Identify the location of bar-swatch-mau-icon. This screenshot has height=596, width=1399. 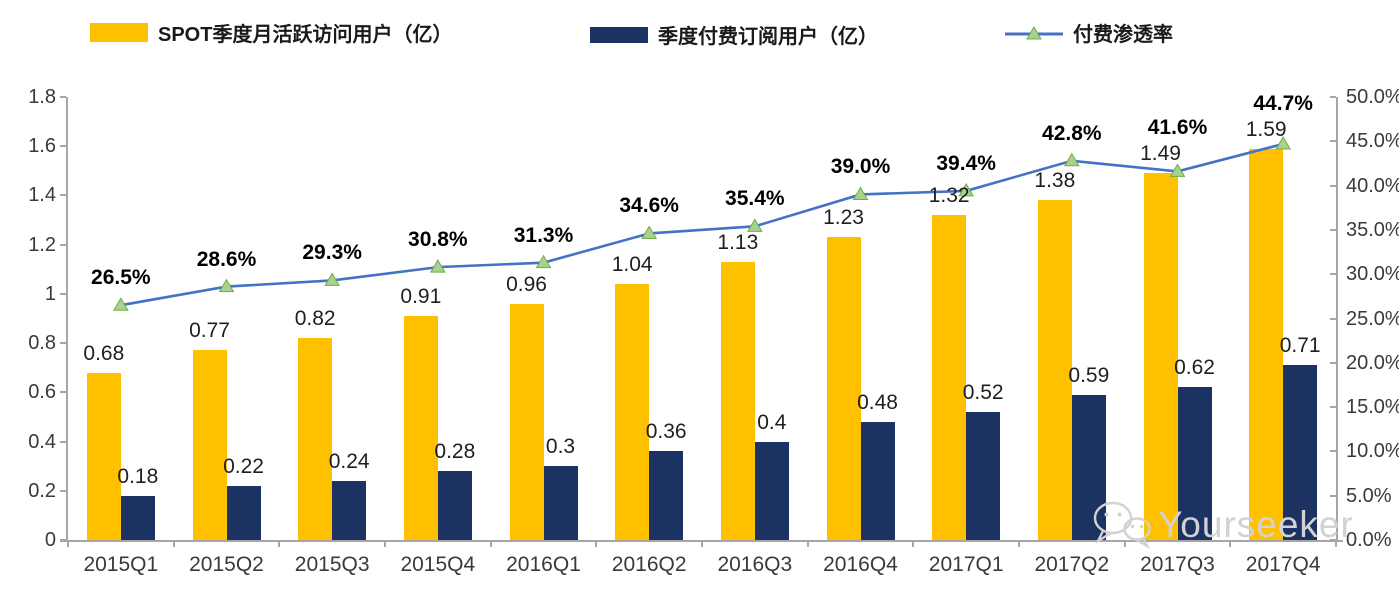
(119, 32).